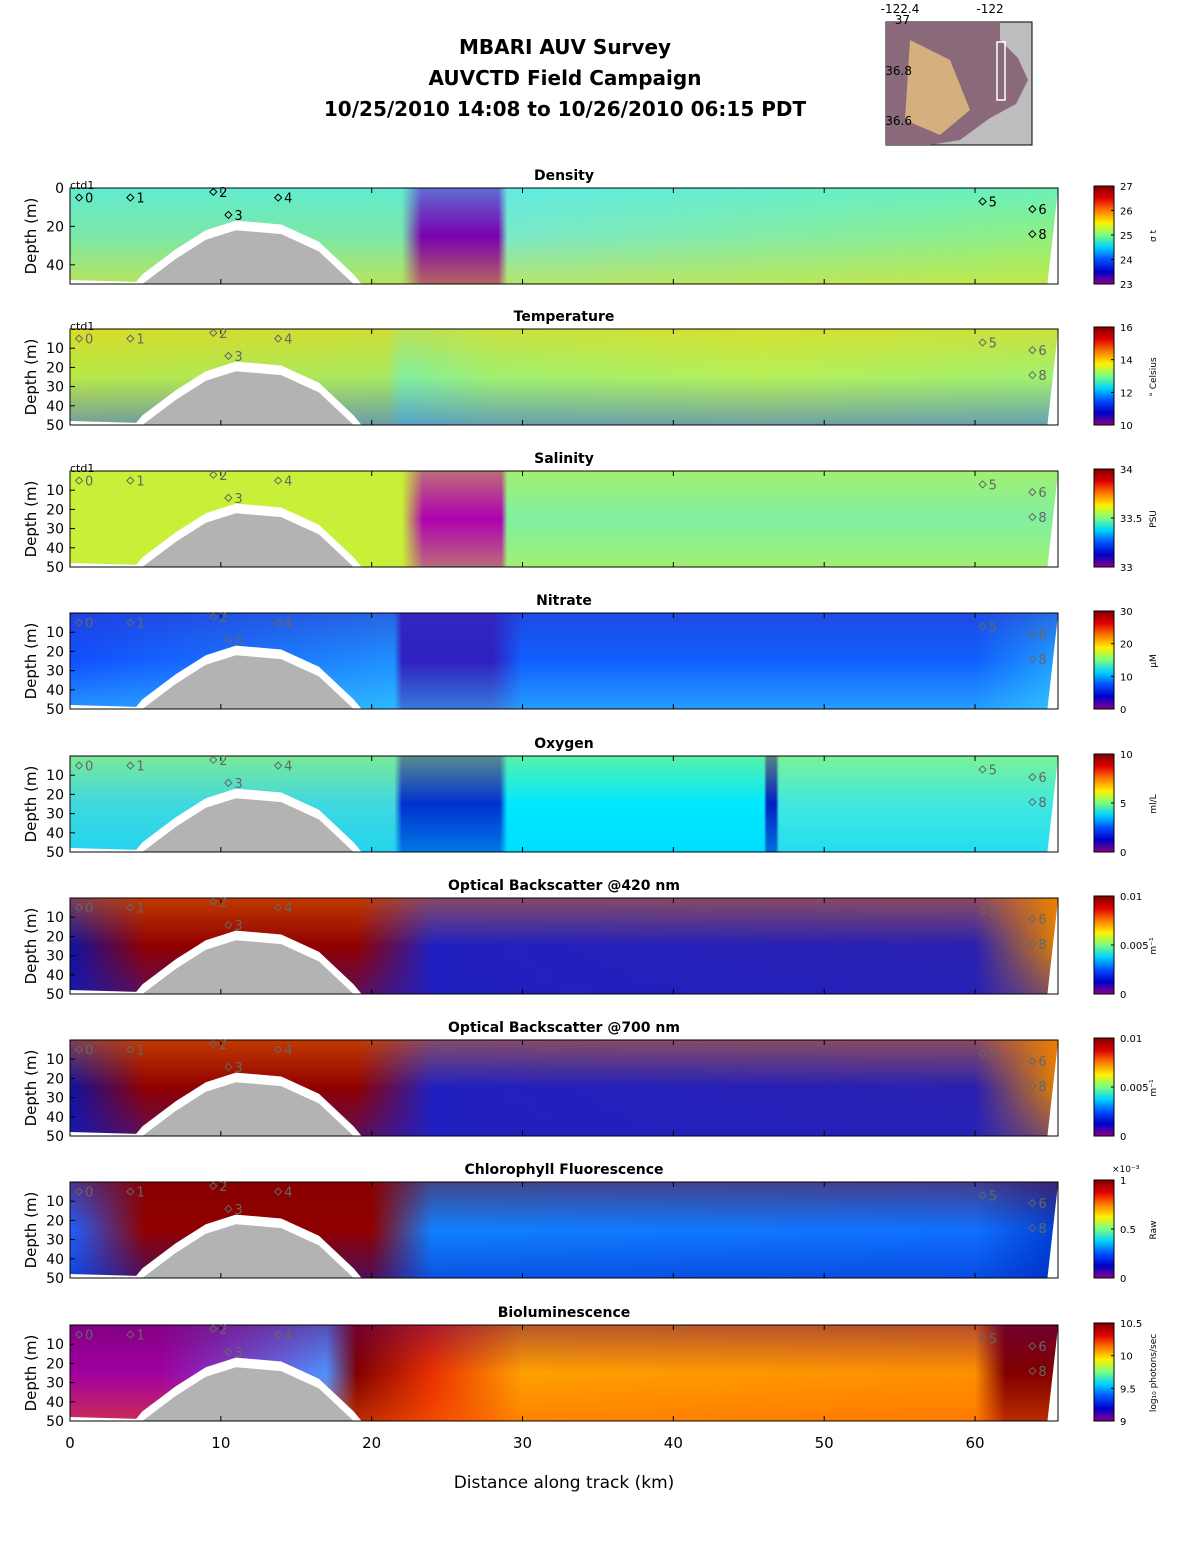 Image resolution: width=1188 pixels, height=1548 pixels. I want to click on colorbar-tick-label: 1, so click(1123, 1181).